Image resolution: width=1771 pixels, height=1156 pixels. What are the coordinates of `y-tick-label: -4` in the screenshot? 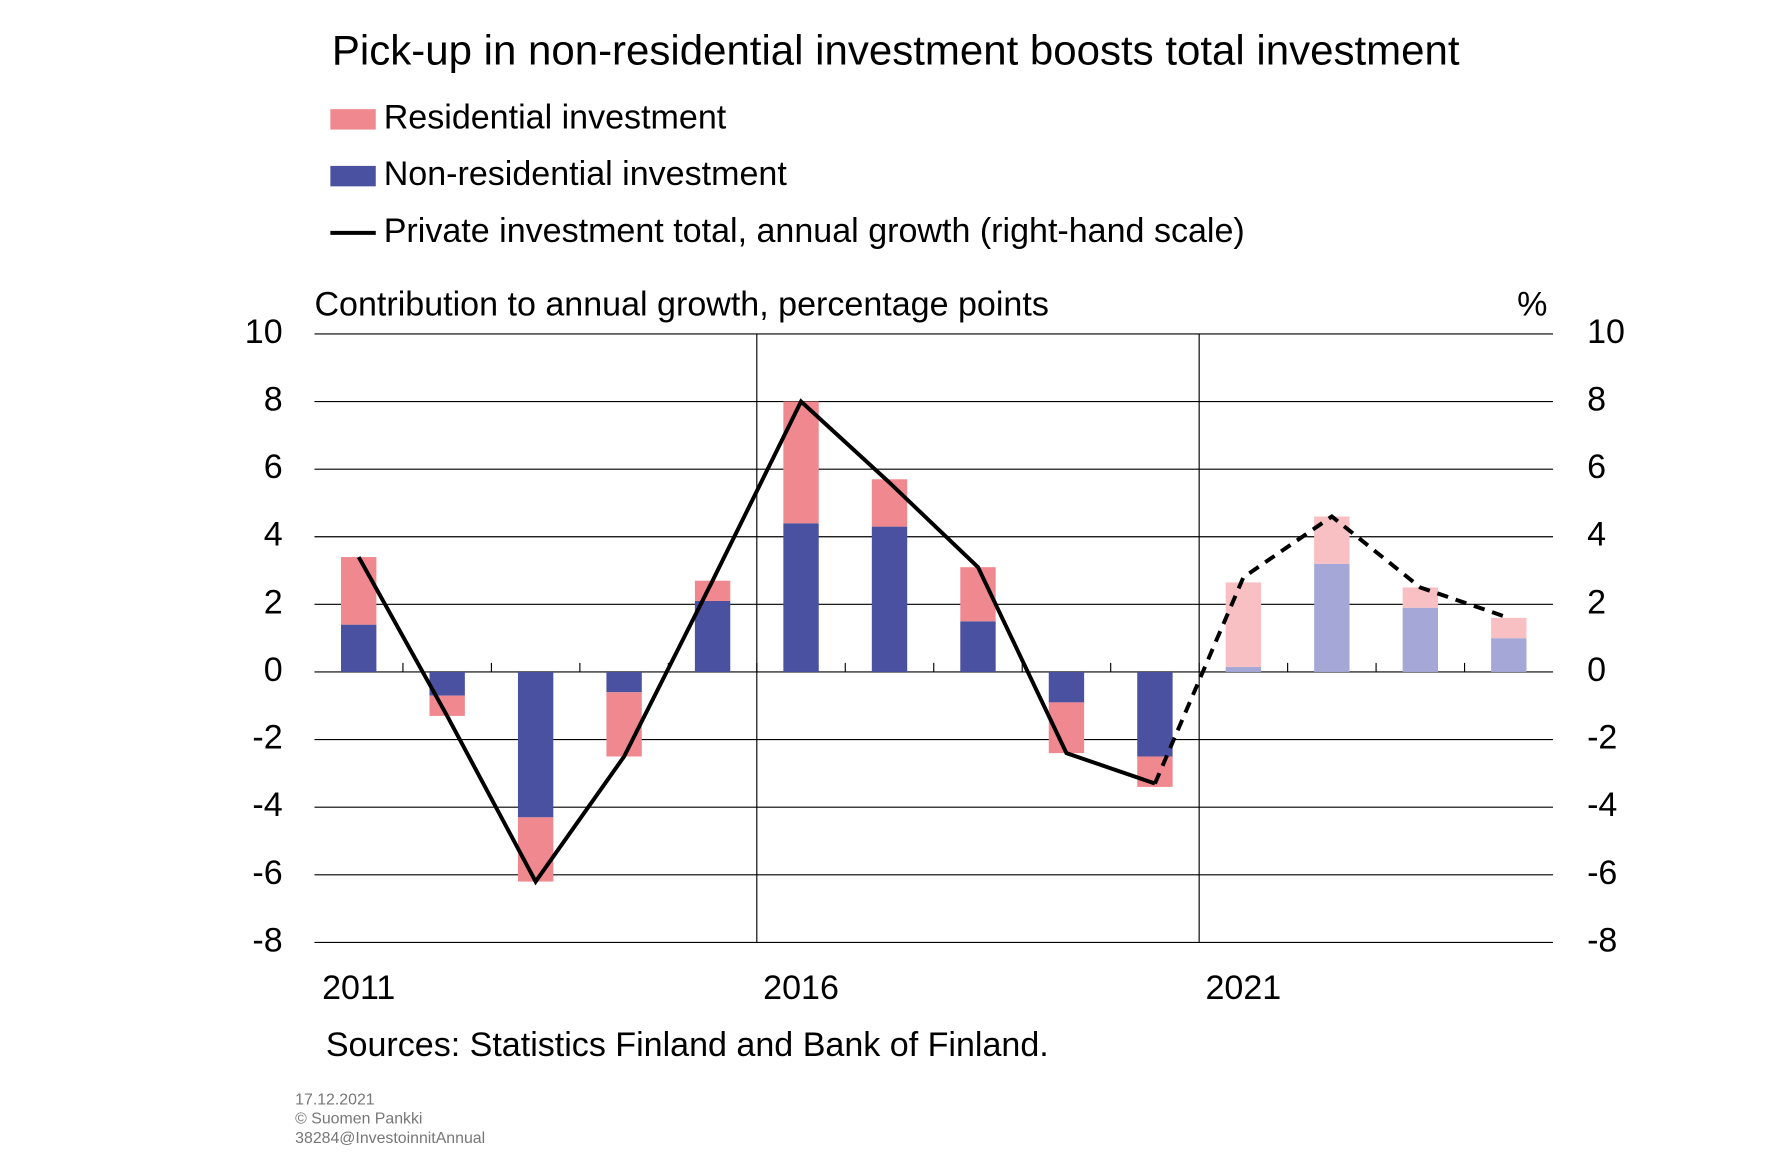 It's located at (267, 805).